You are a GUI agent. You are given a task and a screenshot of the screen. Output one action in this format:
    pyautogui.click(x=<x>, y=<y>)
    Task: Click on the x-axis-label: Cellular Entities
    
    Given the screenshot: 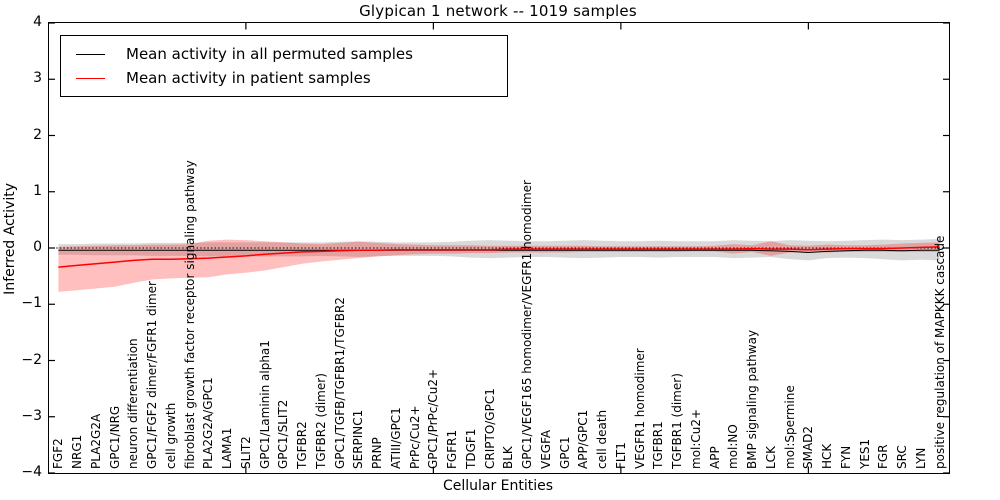 What is the action you would take?
    pyautogui.click(x=498, y=486)
    